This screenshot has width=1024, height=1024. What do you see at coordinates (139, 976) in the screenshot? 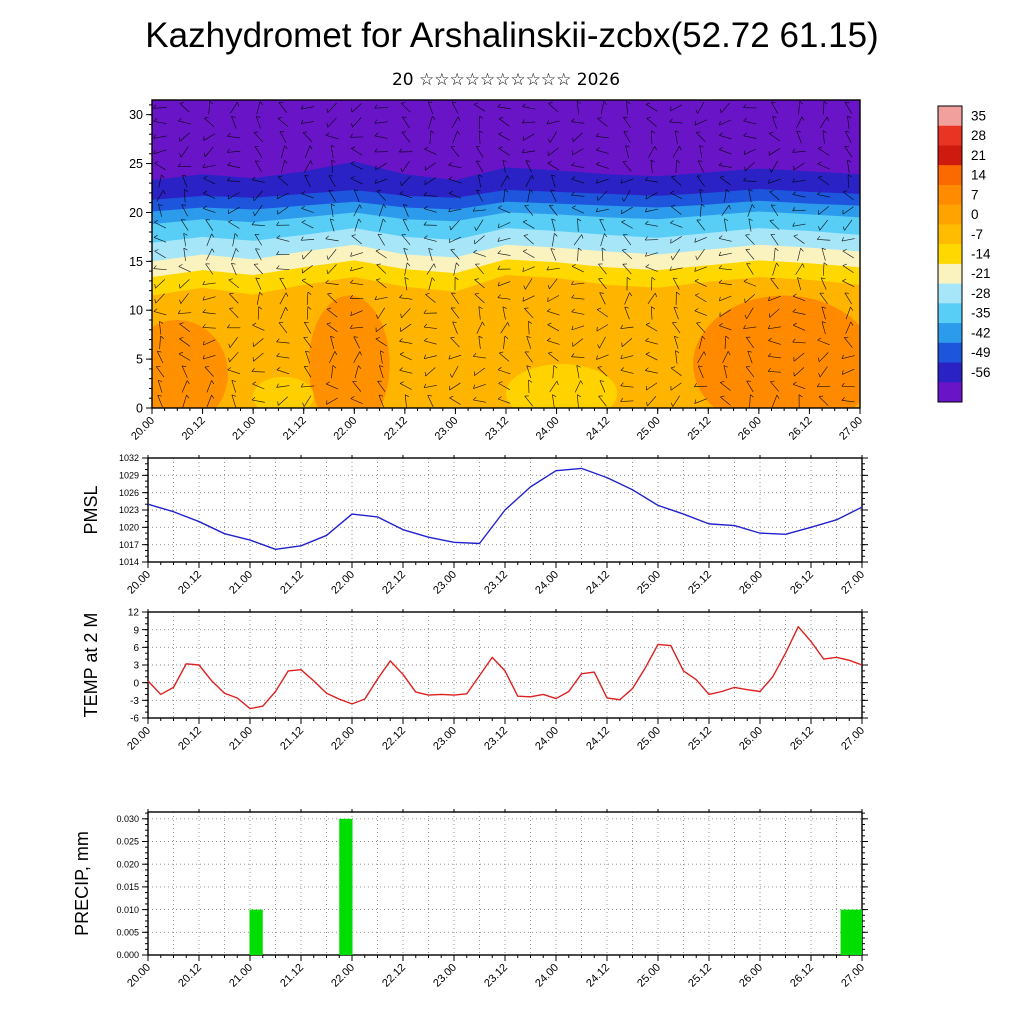
I see `precip-x-tick-label: 20.00` at bounding box center [139, 976].